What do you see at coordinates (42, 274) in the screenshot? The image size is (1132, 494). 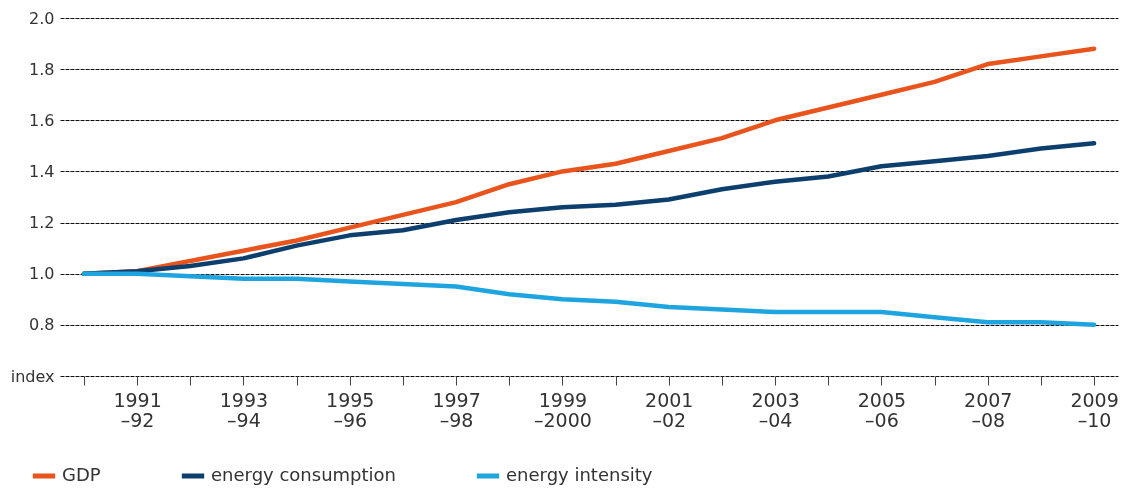 I see `y-tick-label: 1.0` at bounding box center [42, 274].